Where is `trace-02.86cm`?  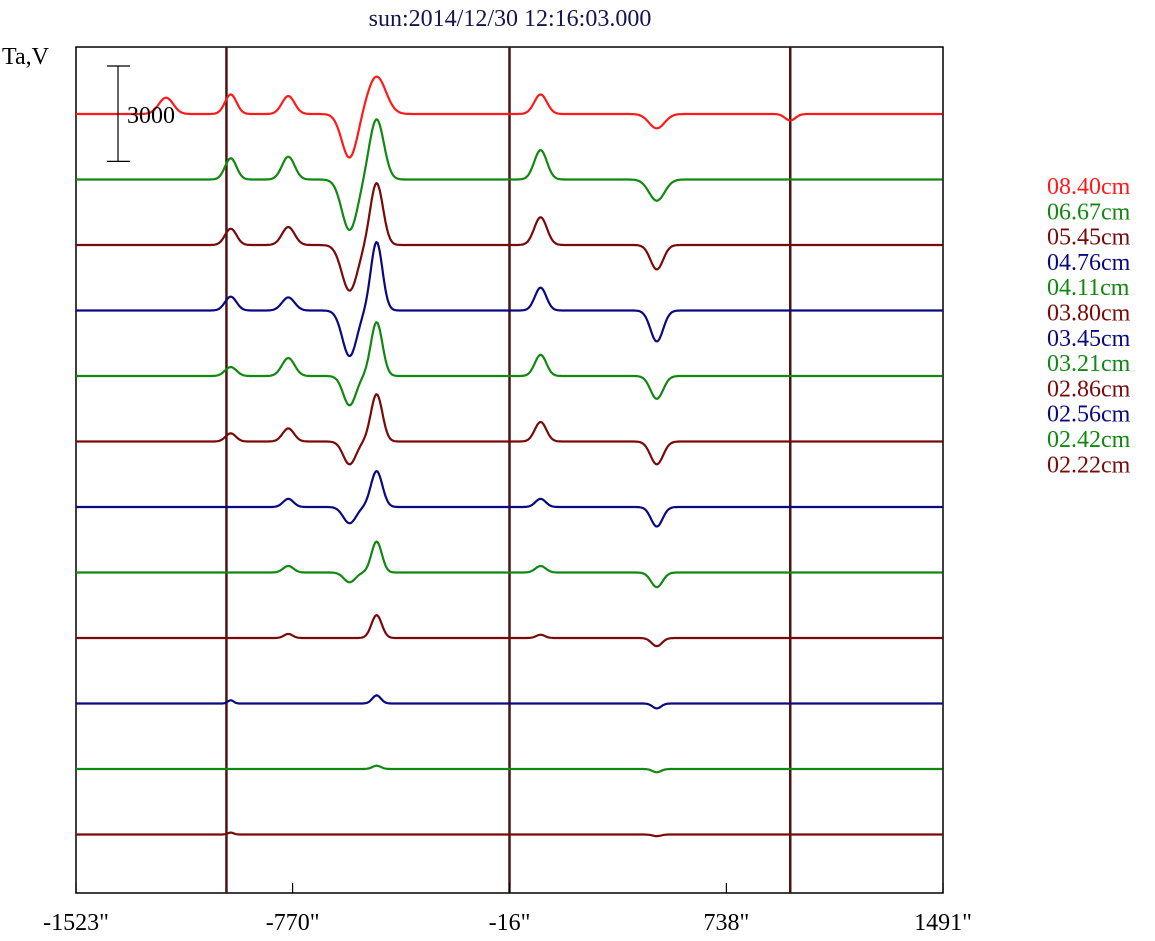
trace-02.86cm is located at coordinates (509, 631).